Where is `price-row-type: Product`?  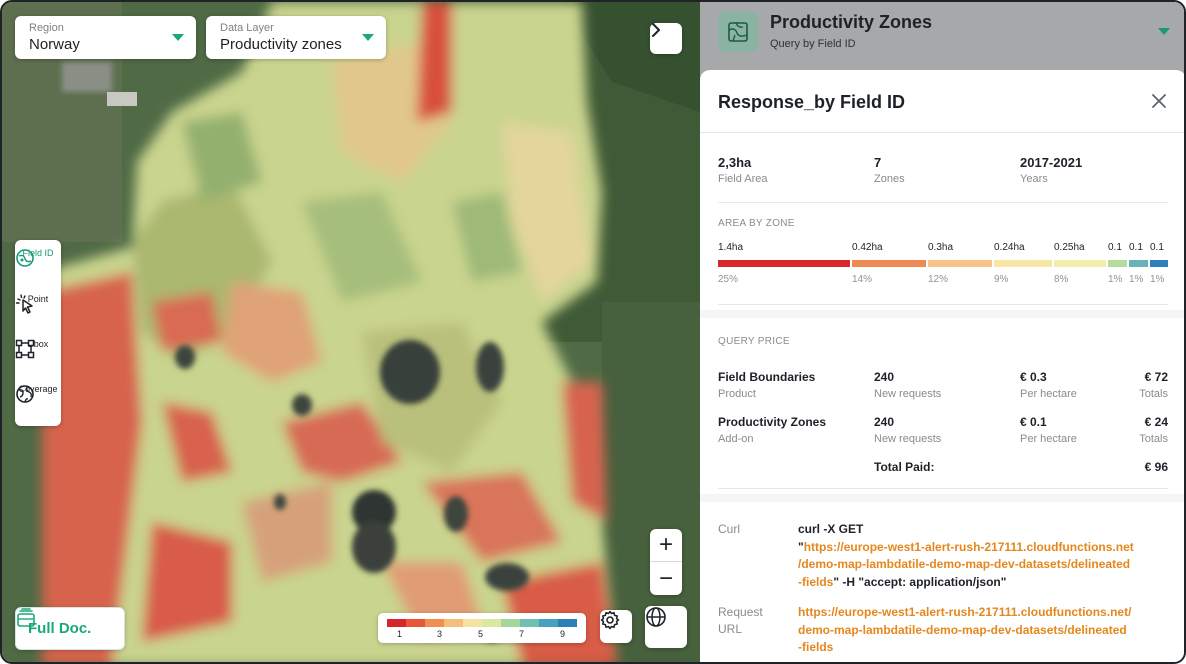
price-row-type: Product is located at coordinates (737, 394).